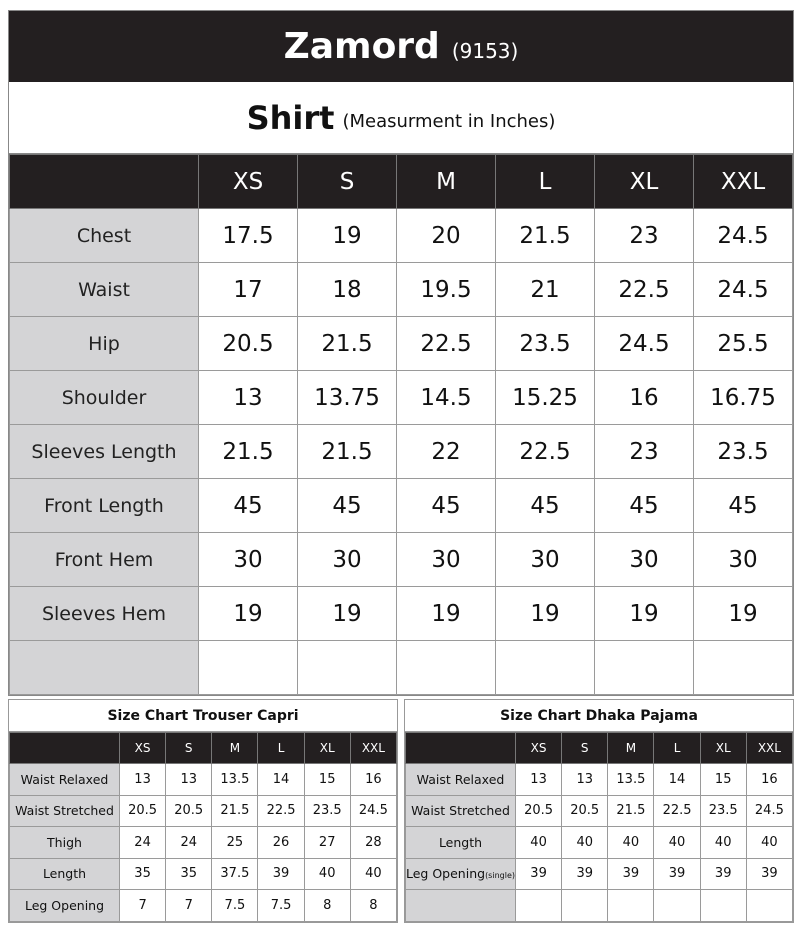 The image size is (801, 928). Describe the element at coordinates (281, 905) in the screenshot. I see `measurement-cell: 7.5` at that location.